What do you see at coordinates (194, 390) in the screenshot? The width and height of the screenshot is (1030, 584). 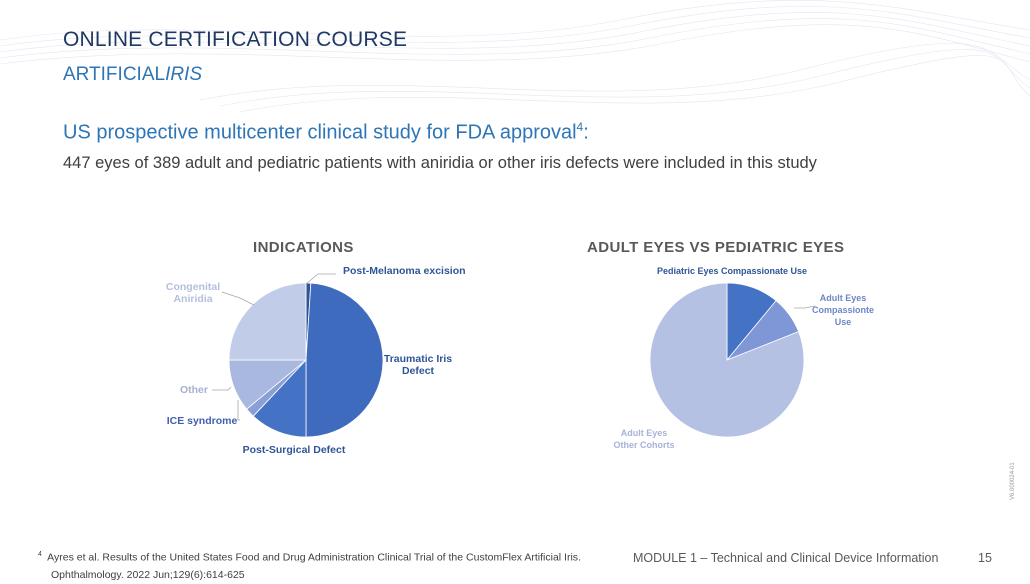 I see `indications-label-4: Other` at bounding box center [194, 390].